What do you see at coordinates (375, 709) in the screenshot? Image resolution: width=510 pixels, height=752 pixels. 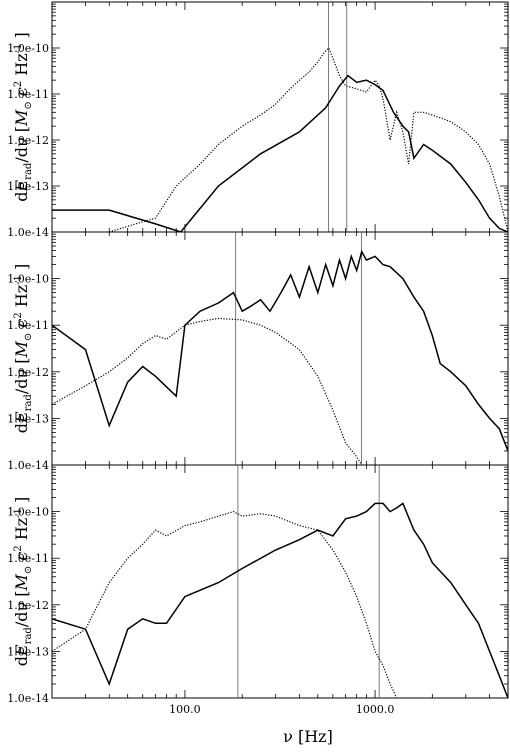 I see `x-tick-label: 1000.0` at bounding box center [375, 709].